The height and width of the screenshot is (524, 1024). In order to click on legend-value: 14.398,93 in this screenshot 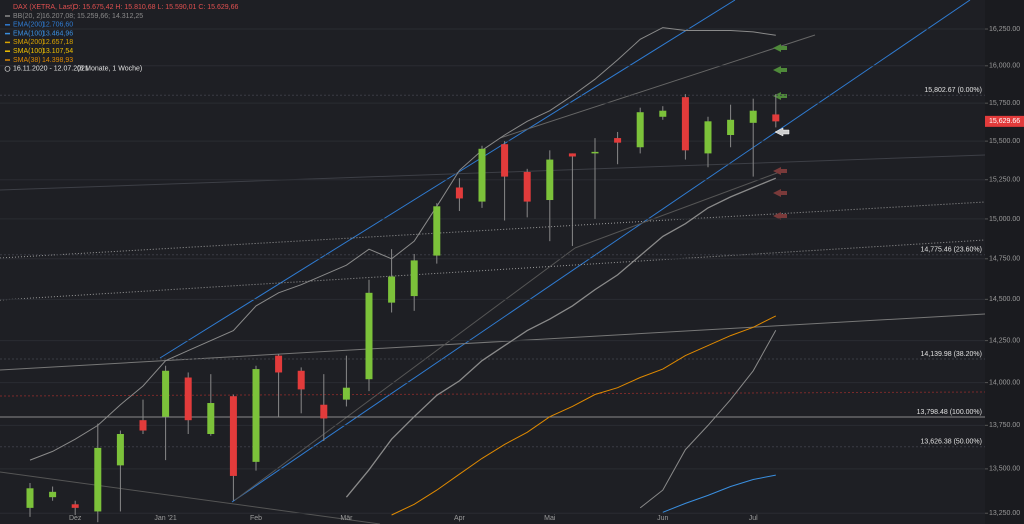, I will do `click(57, 60)`.